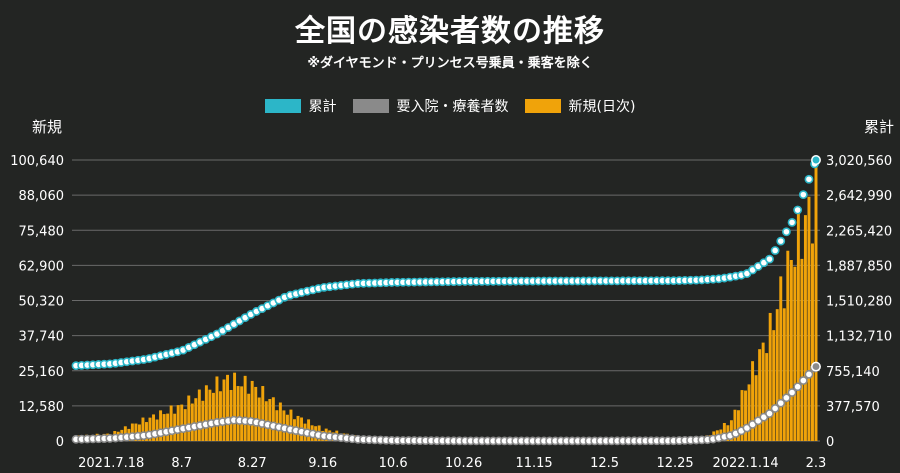  Describe the element at coordinates (322, 107) in the screenshot. I see `legend-label-cumulative: 累計` at that location.